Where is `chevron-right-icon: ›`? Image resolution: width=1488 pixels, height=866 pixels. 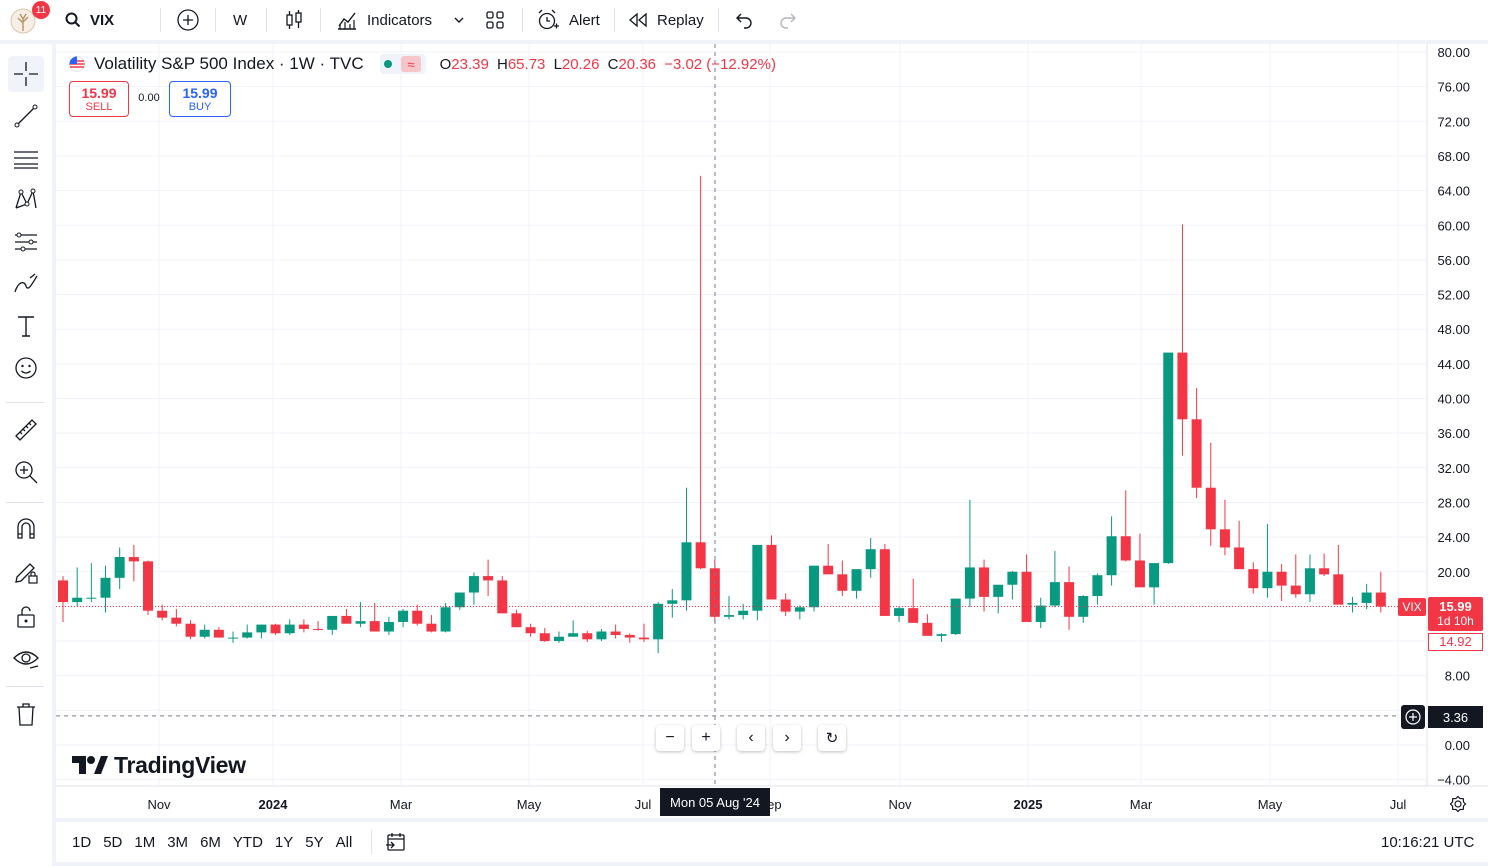 chevron-right-icon: › is located at coordinates (787, 737).